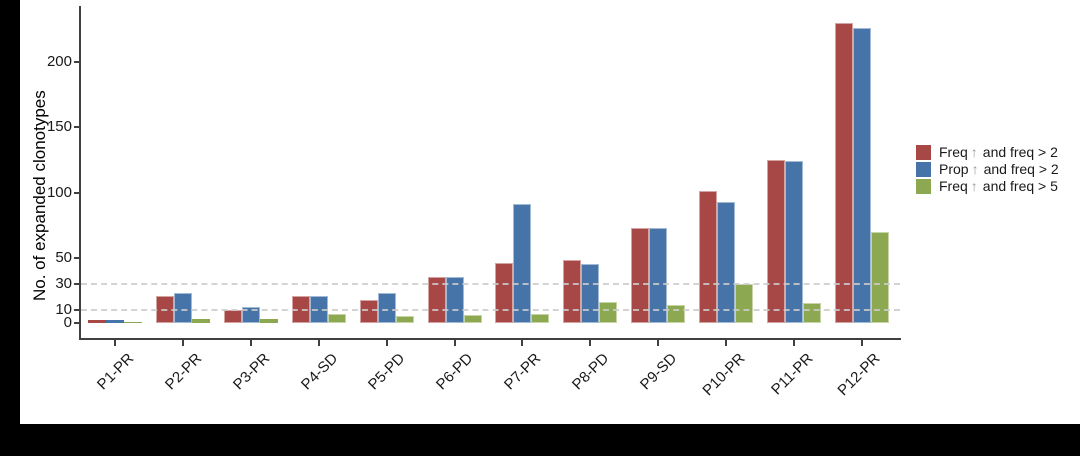 The width and height of the screenshot is (1080, 456). I want to click on x-tick-label: P12-PR, so click(859, 375).